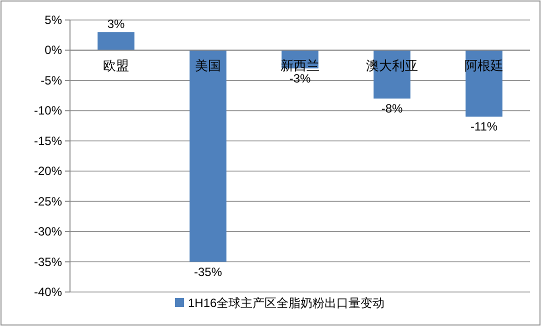 Image resolution: width=541 pixels, height=326 pixels. I want to click on y-tick-label: -30%, so click(48, 231).